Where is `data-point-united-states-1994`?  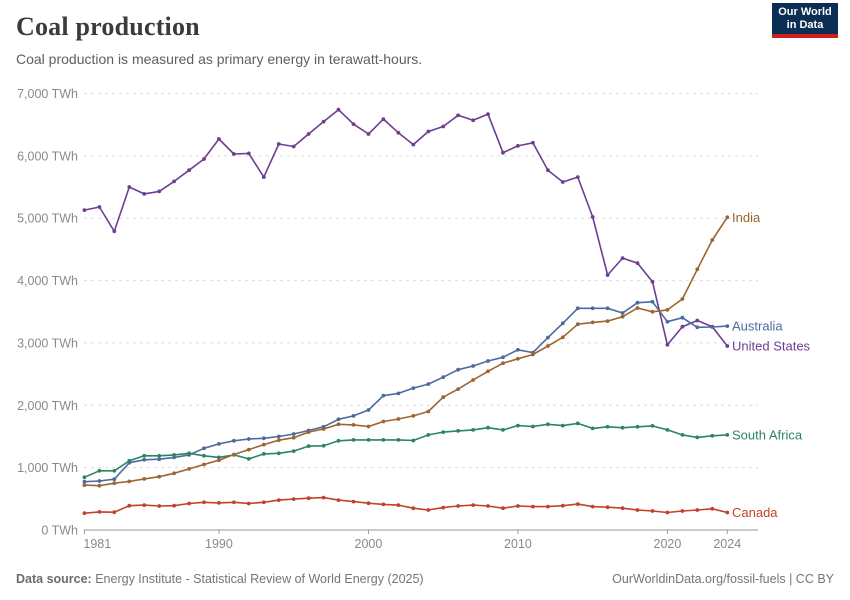 data-point-united-states-1994 is located at coordinates (278, 144).